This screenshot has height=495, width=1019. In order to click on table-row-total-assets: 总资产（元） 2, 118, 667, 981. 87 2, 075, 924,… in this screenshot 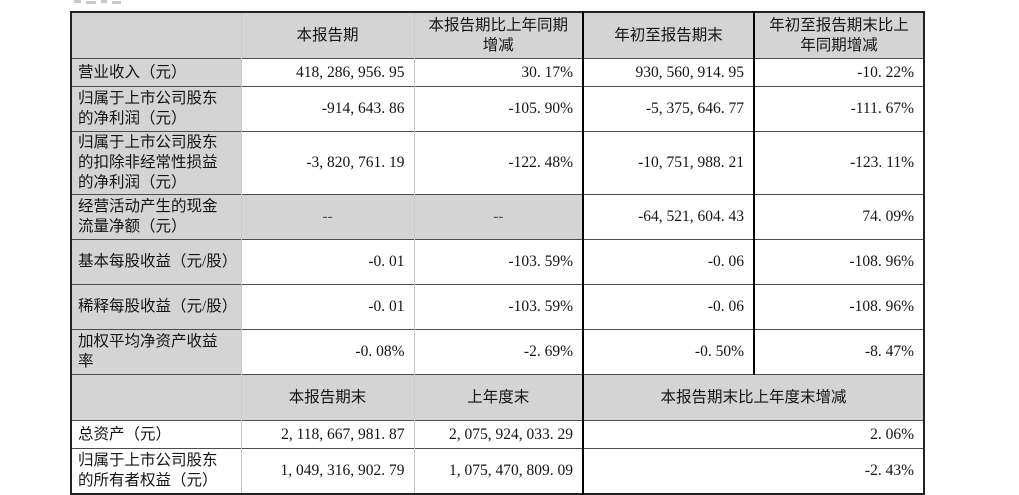, I will do `click(497, 434)`.